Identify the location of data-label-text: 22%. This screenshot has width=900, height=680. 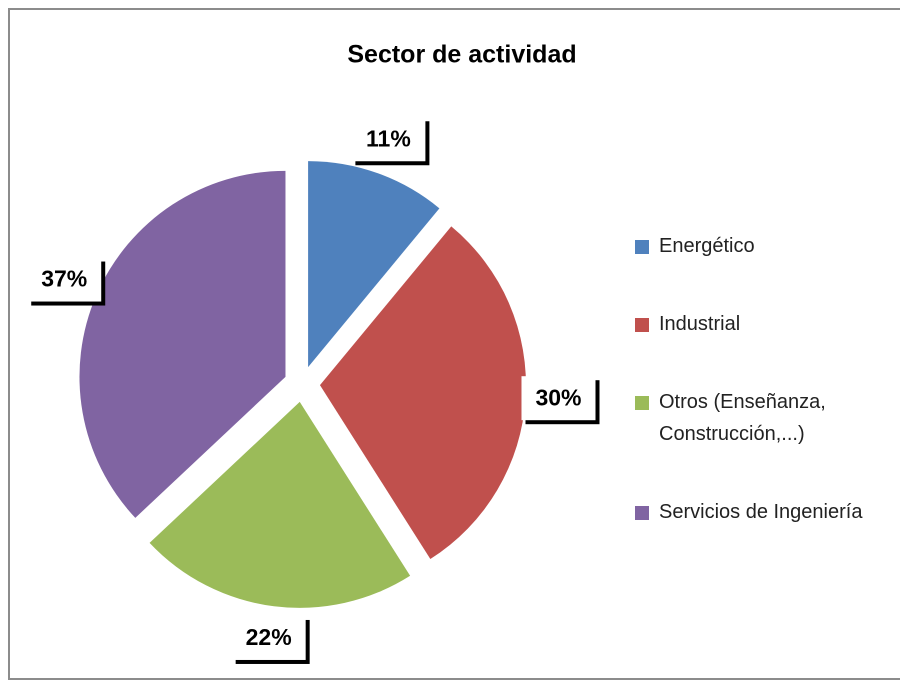
(269, 637).